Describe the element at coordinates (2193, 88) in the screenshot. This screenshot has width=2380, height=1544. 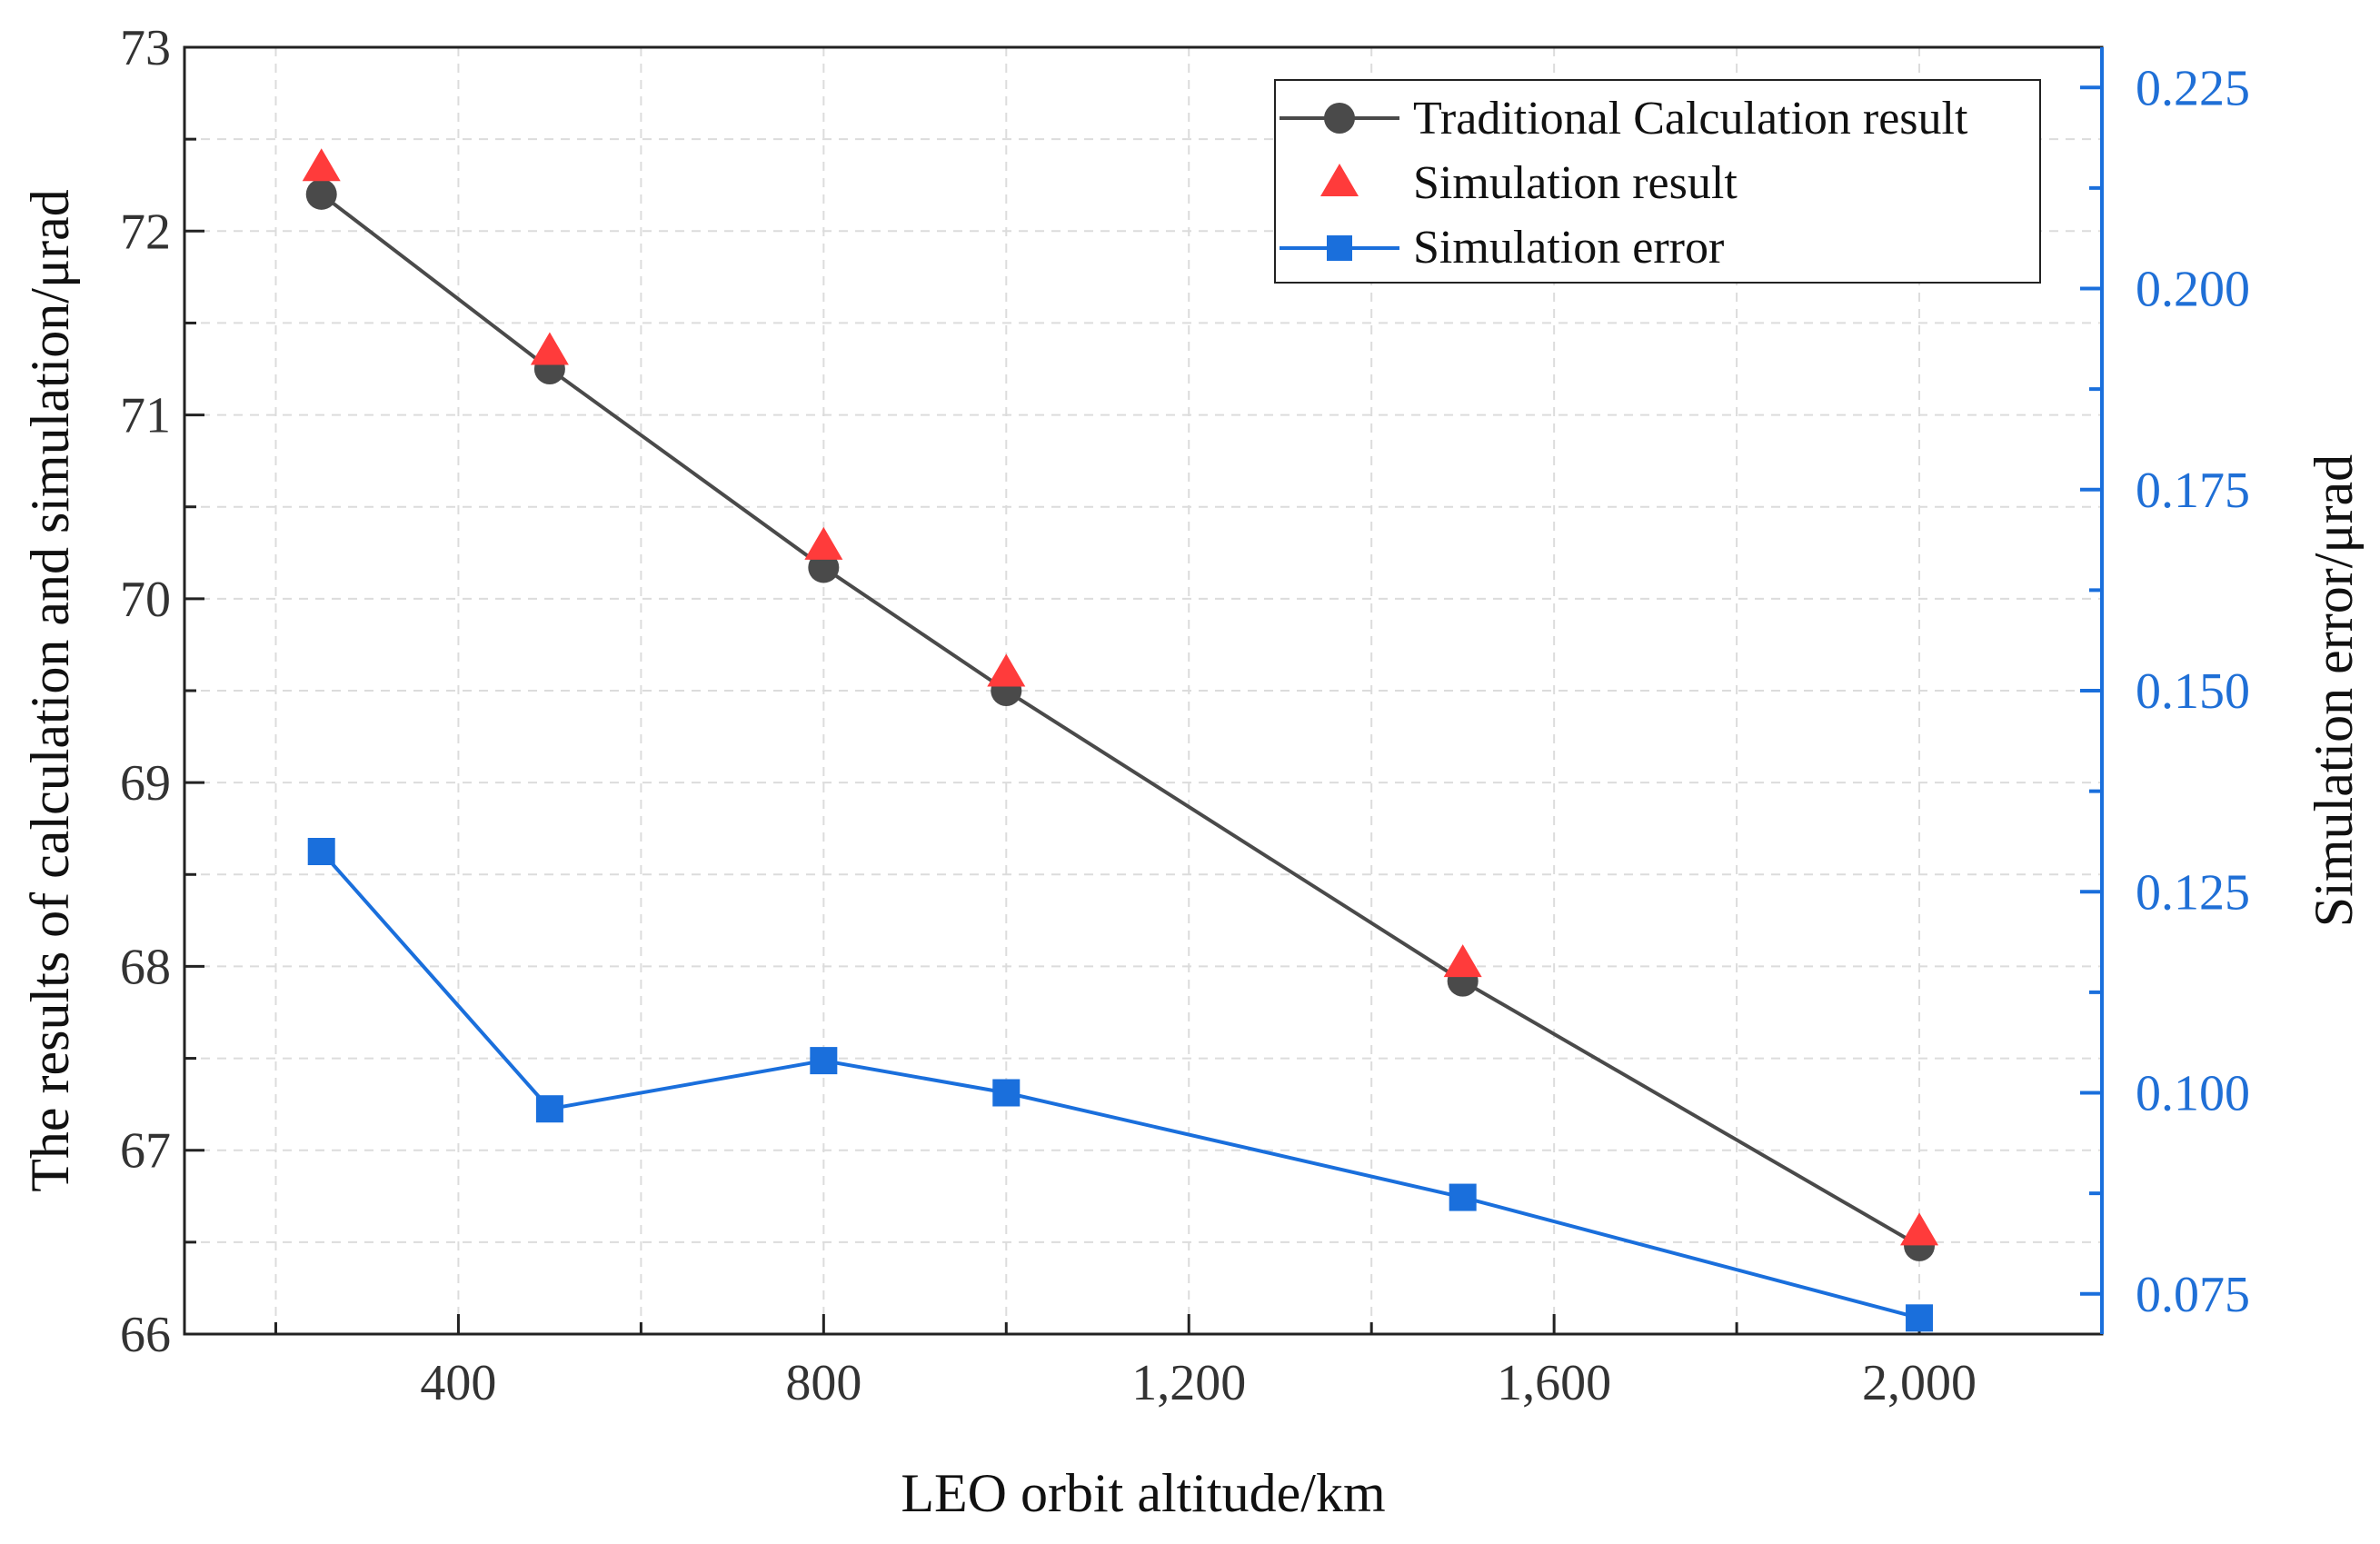
I see `y-right-tick-label: 0.225` at that location.